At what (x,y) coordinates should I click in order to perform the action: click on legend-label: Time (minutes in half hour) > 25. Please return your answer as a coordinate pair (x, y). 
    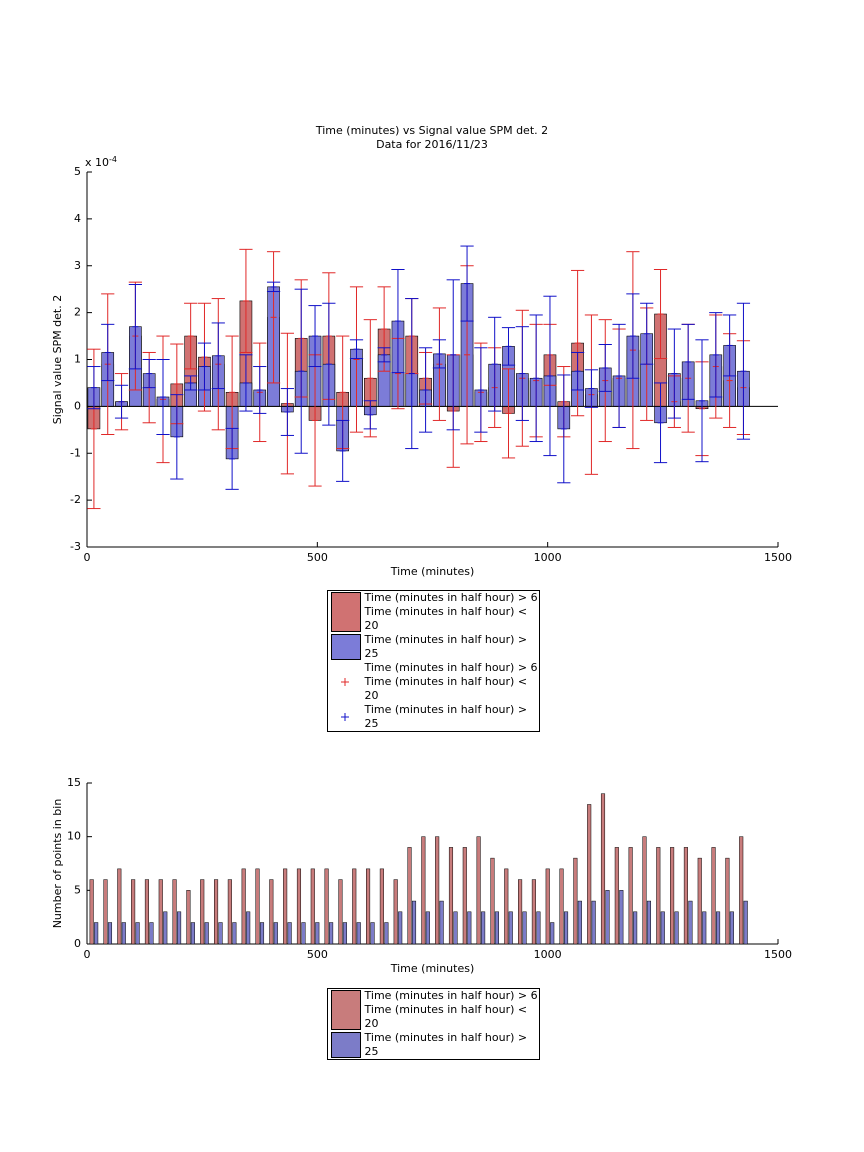
    Looking at the image, I should click on (446, 646).